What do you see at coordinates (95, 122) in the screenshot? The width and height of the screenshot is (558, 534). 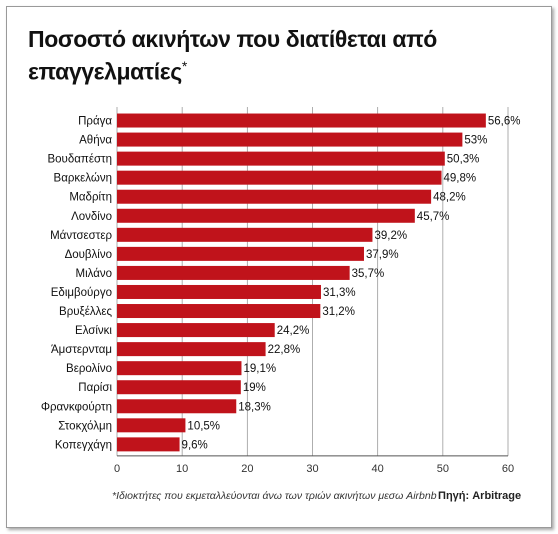 I see `category-label: Πράγα` at bounding box center [95, 122].